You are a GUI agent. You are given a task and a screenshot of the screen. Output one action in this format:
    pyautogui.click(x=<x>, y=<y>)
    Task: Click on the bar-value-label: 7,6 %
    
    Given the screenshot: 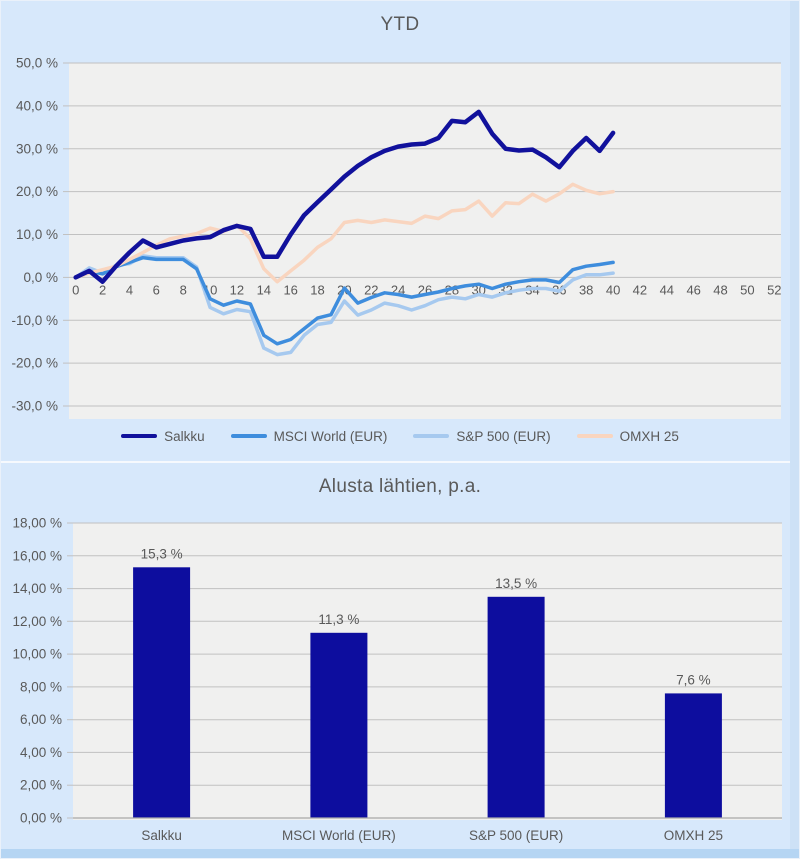 What is the action you would take?
    pyautogui.click(x=693, y=679)
    